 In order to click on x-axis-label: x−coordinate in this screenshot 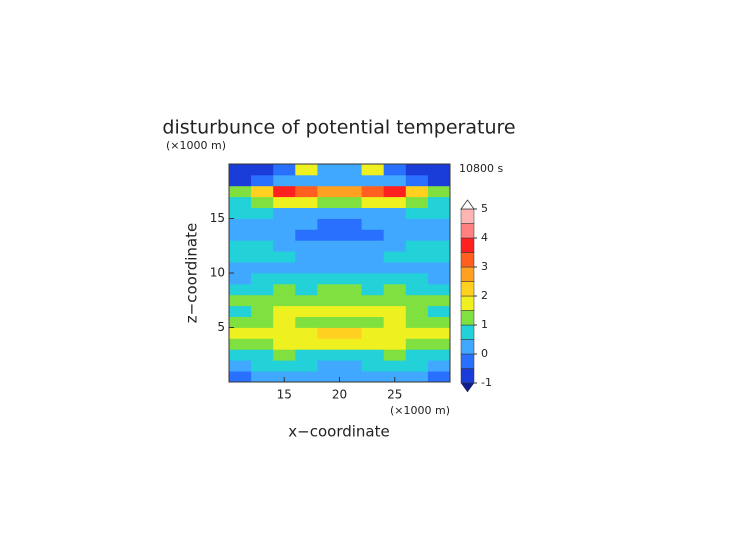, I will do `click(338, 432)`.